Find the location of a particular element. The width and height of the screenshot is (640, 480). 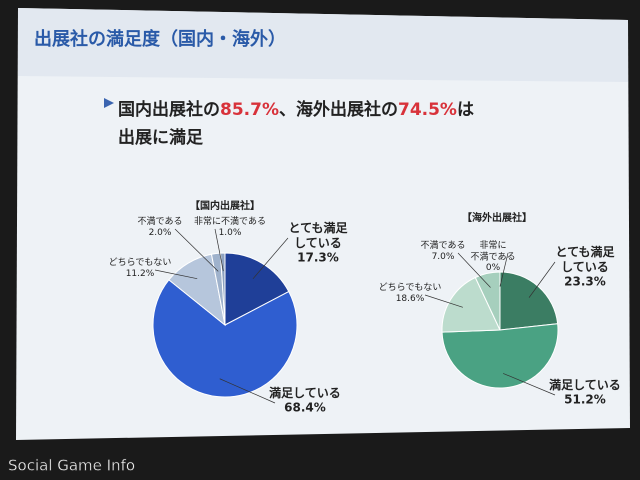

pie-title: 【海外出展社】 is located at coordinates (497, 217).